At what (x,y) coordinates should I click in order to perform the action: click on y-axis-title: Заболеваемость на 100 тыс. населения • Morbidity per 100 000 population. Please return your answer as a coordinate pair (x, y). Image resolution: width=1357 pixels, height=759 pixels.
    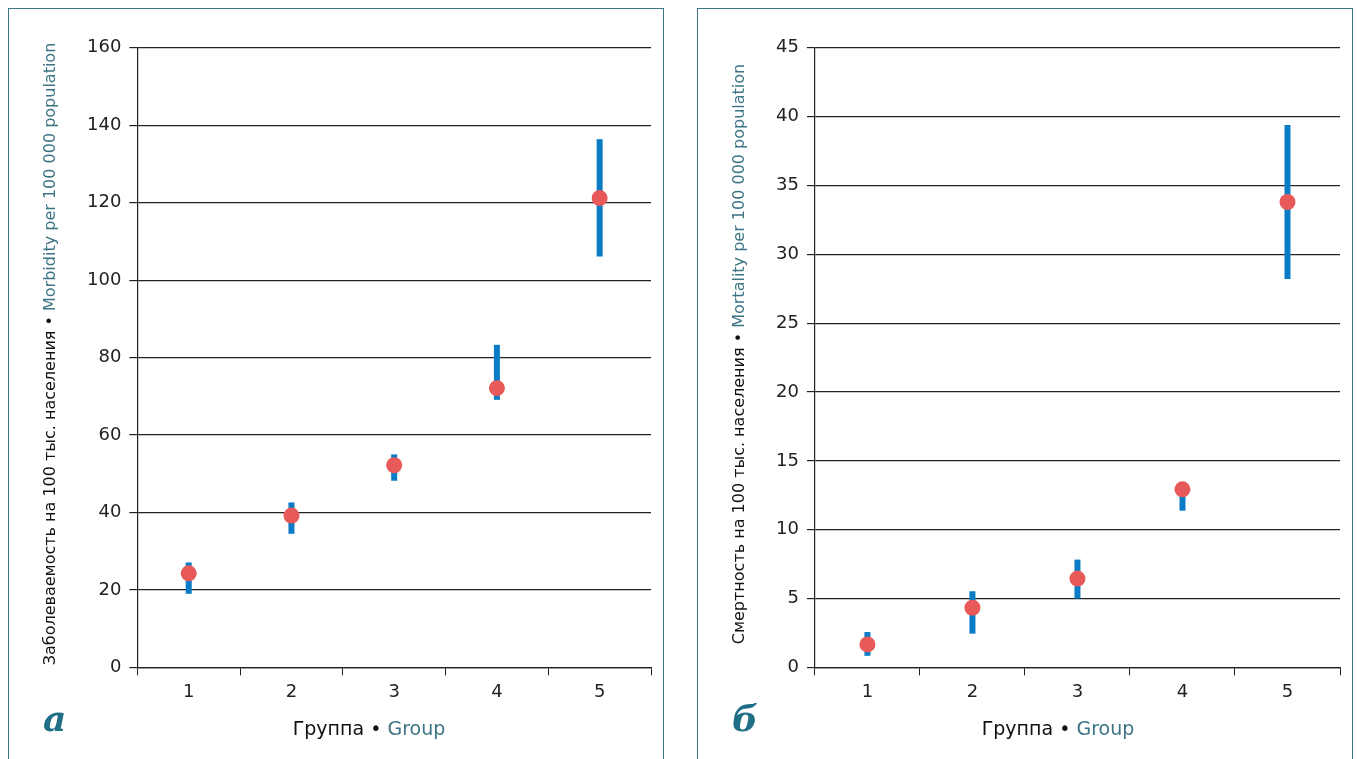
    Looking at the image, I should click on (49, 354).